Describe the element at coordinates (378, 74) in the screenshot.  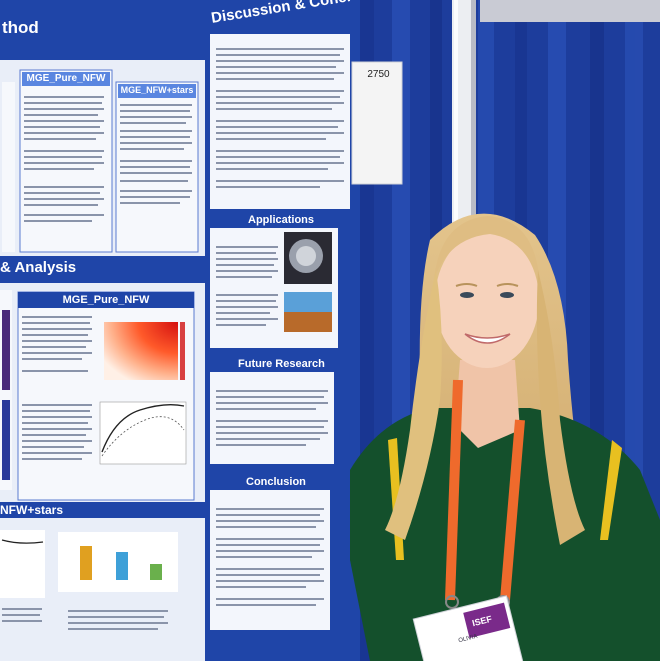
I see `booth-number: 2750` at that location.